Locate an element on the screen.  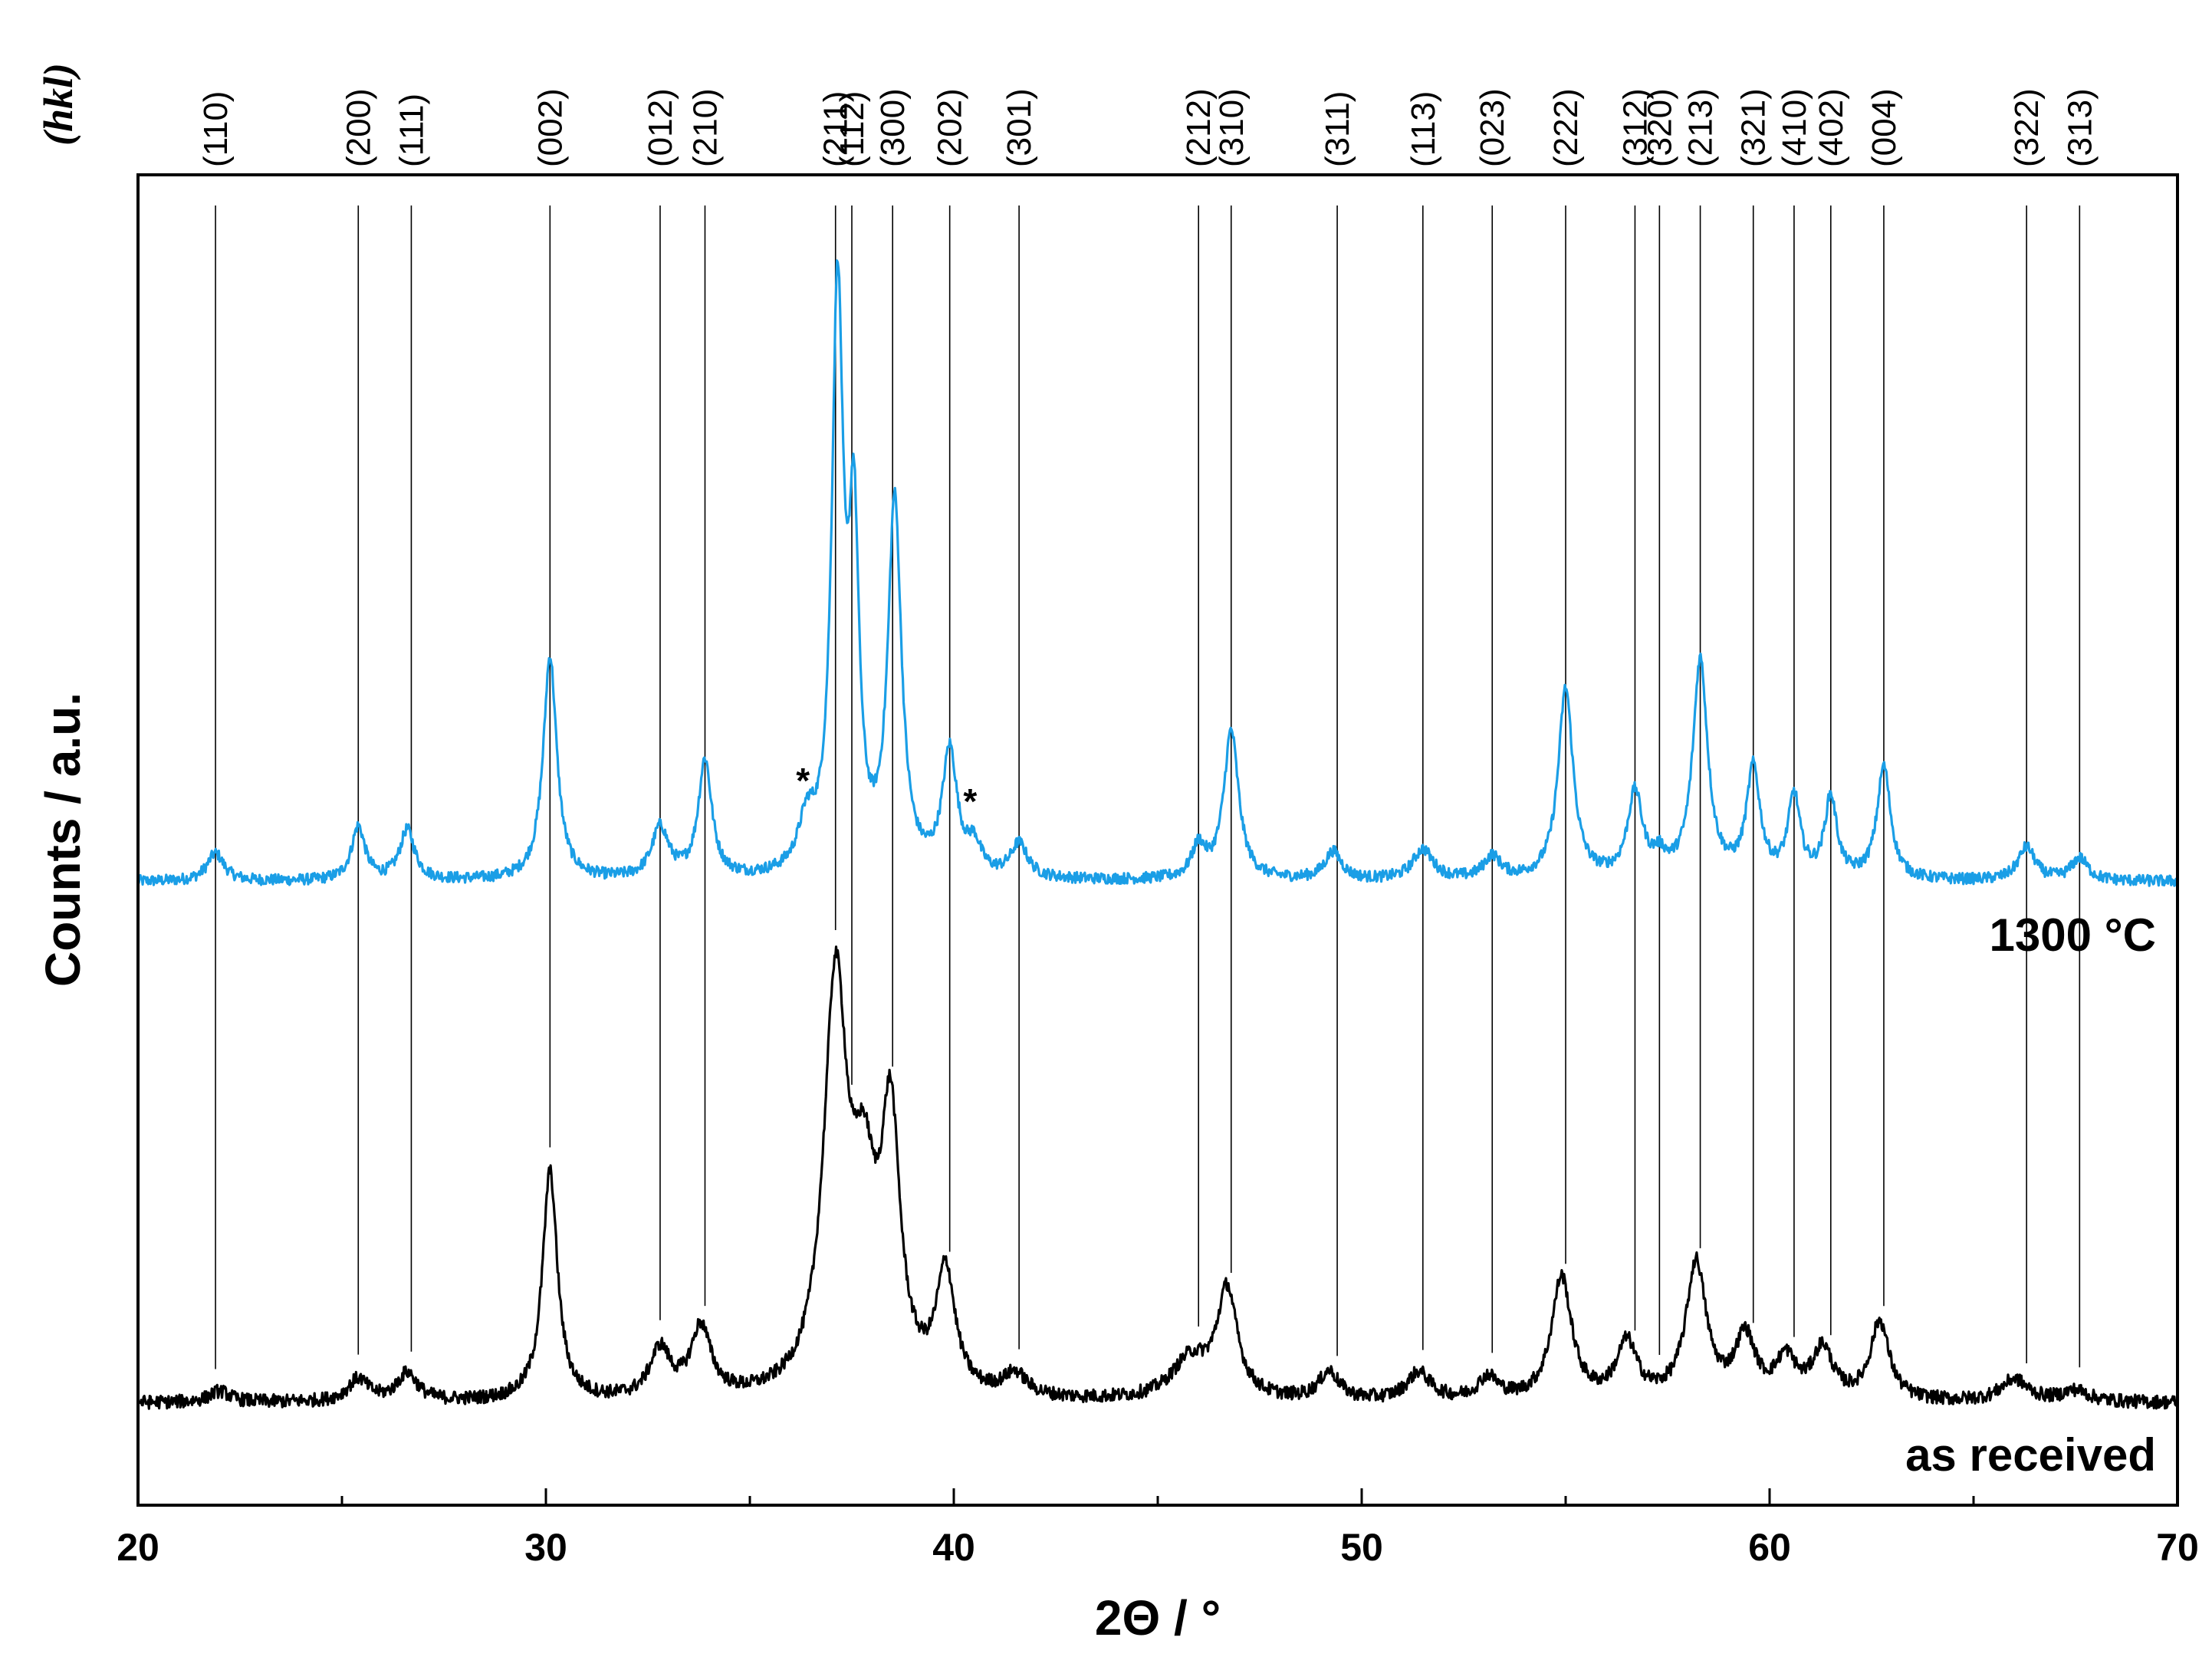
x-axis-ticks: 20 30 40 50 60 70 is located at coordinates (1158, 1529).